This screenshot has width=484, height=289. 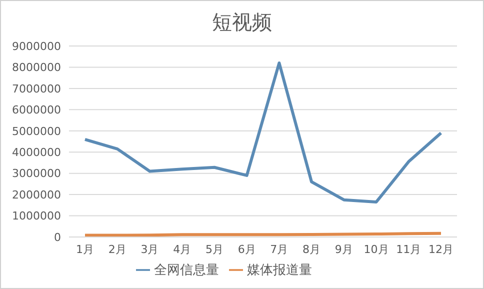 What do you see at coordinates (36, 89) in the screenshot?
I see `y-tick-label: 7000000` at bounding box center [36, 89].